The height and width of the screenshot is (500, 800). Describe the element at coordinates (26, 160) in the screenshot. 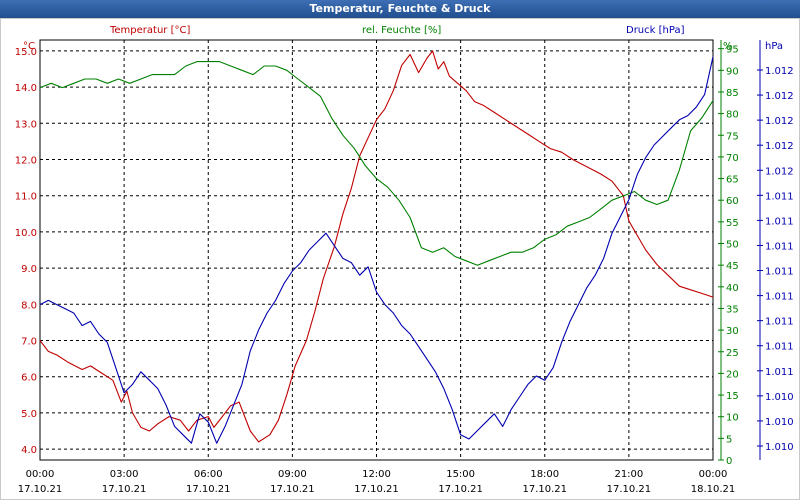

I see `temperature-tick-label: 12.0` at that location.